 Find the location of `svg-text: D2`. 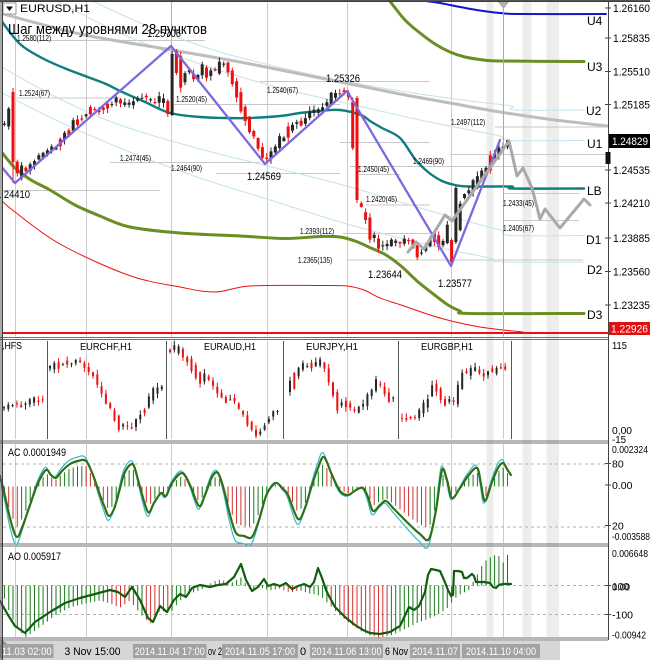

svg-text: D2 is located at coordinates (595, 270).